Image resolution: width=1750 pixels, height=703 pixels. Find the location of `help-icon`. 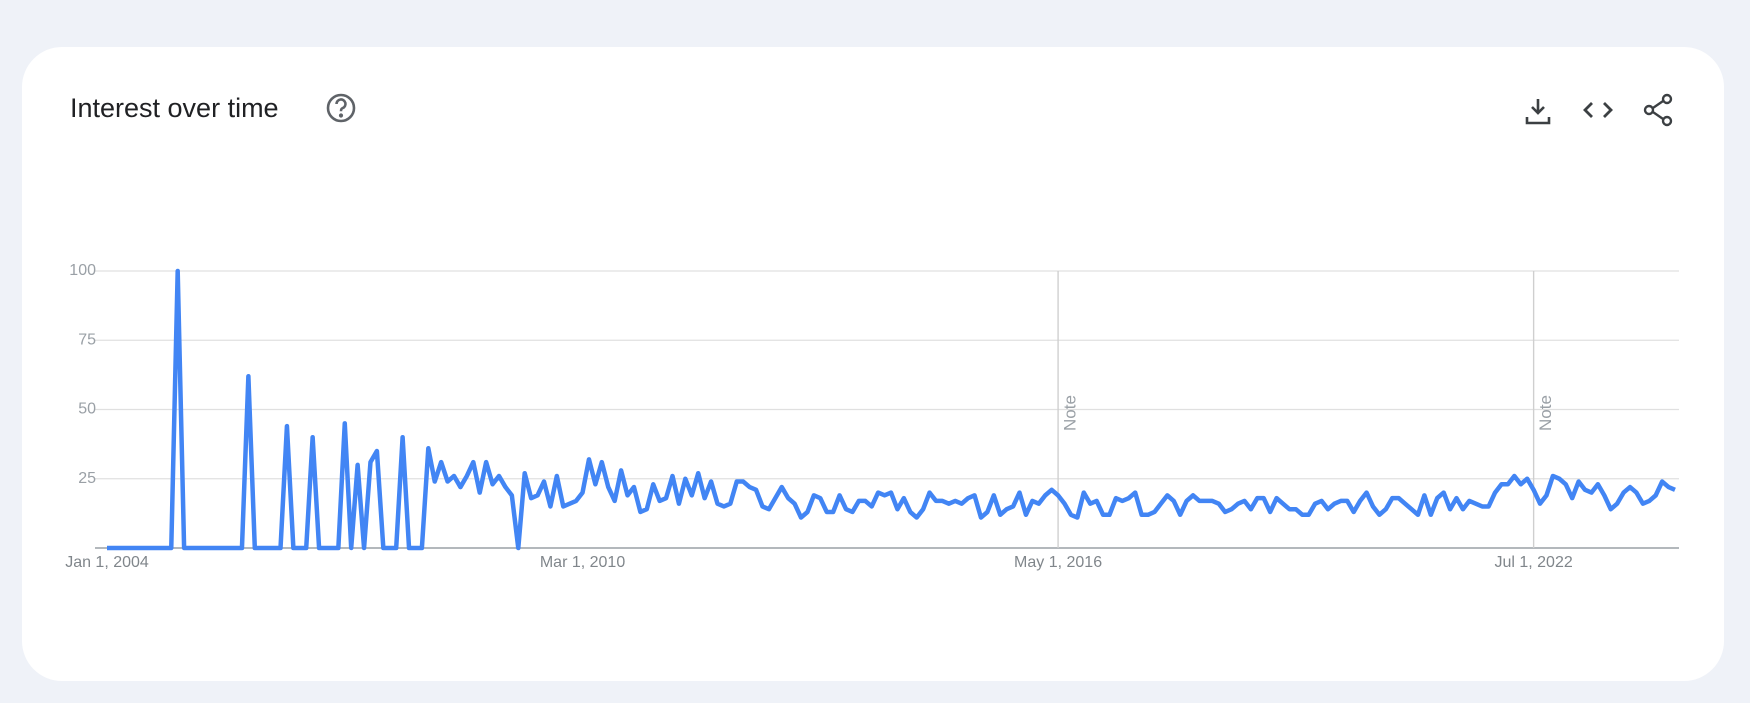

help-icon is located at coordinates (341, 108).